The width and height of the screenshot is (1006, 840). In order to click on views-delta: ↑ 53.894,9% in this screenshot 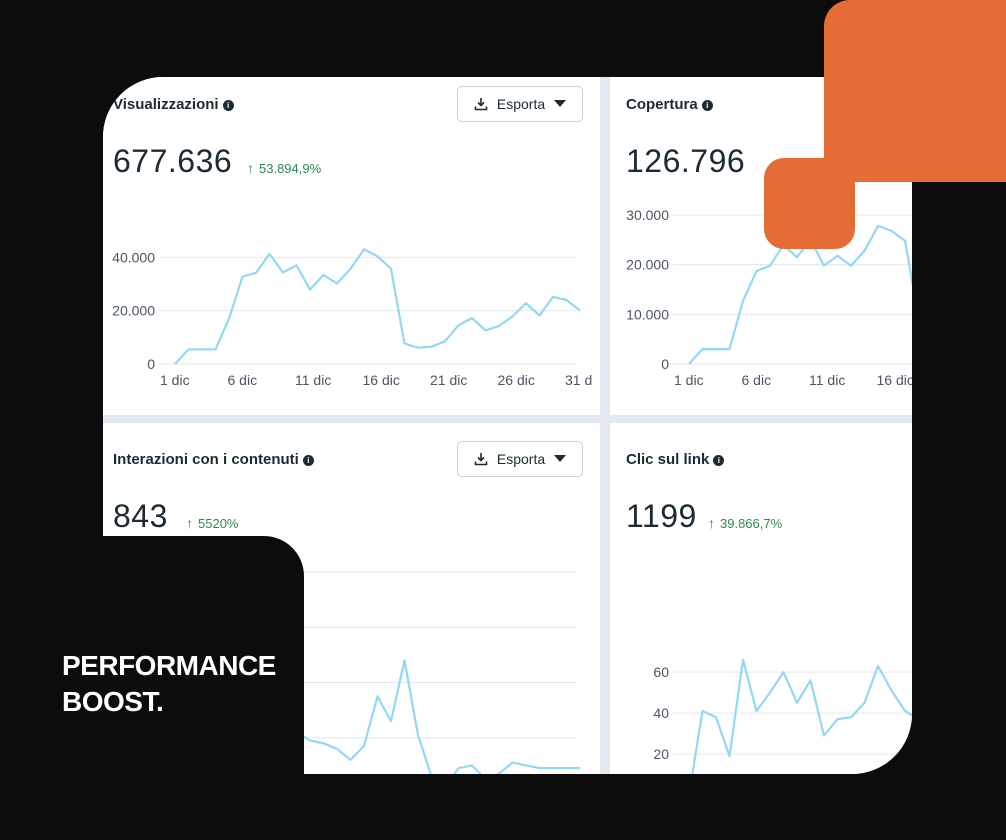, I will do `click(284, 168)`.